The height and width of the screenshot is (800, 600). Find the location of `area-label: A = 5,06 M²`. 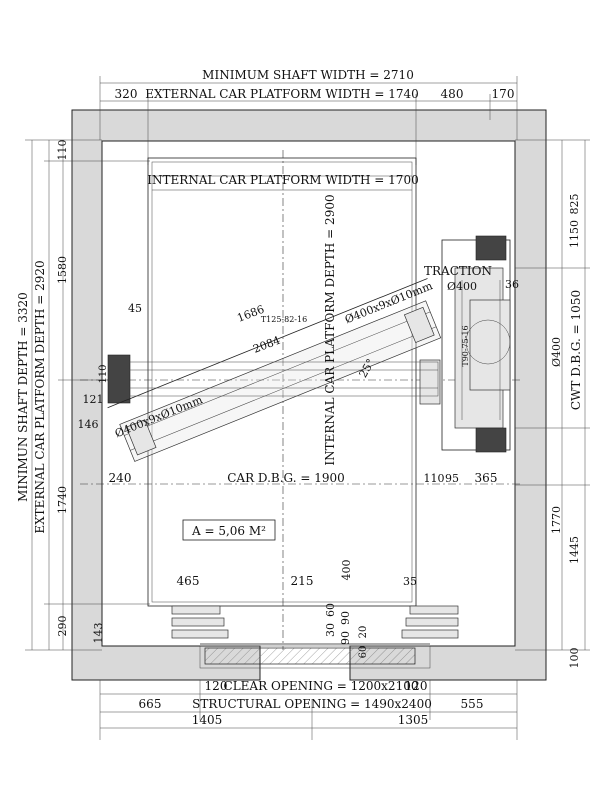

area-label: A = 5,06 M² is located at coordinates (228, 531).